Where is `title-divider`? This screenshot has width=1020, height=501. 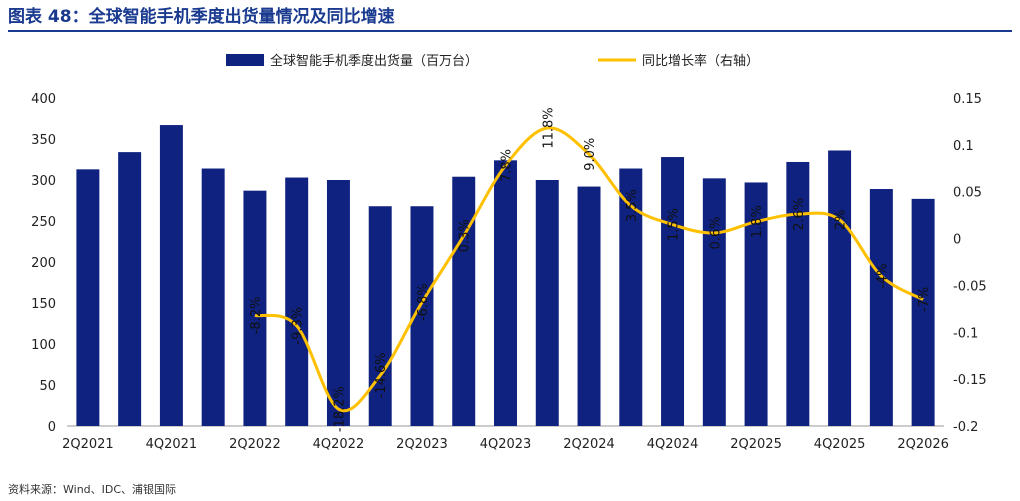 title-divider is located at coordinates (510, 31).